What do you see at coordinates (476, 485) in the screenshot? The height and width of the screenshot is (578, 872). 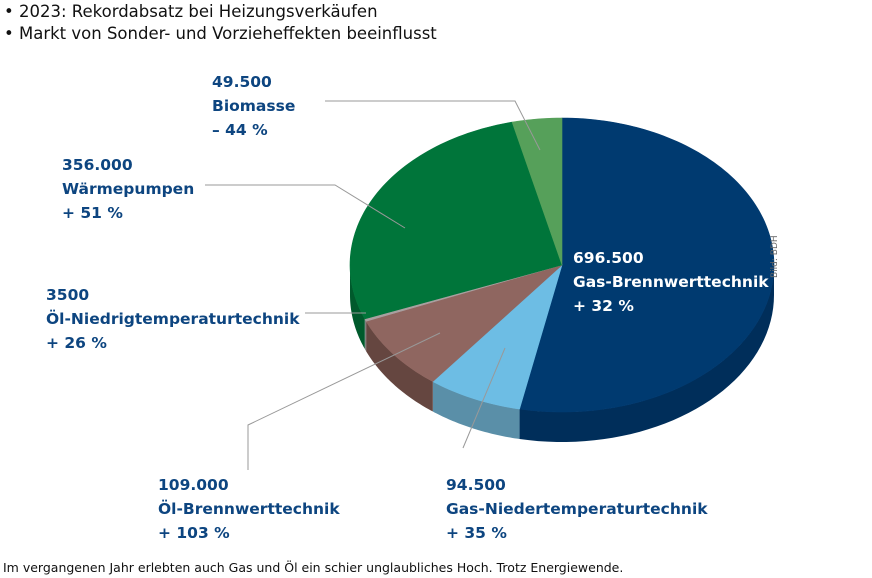 I see `data-label-value: 94.500` at bounding box center [476, 485].